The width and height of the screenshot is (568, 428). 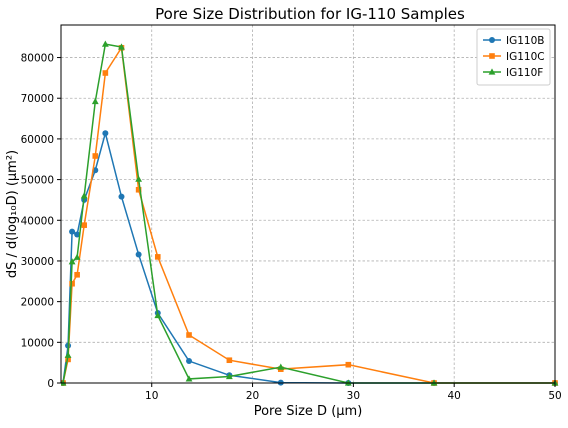 What do you see at coordinates (37, 99) in the screenshot?
I see `y-tick-label: 70000` at bounding box center [37, 99].